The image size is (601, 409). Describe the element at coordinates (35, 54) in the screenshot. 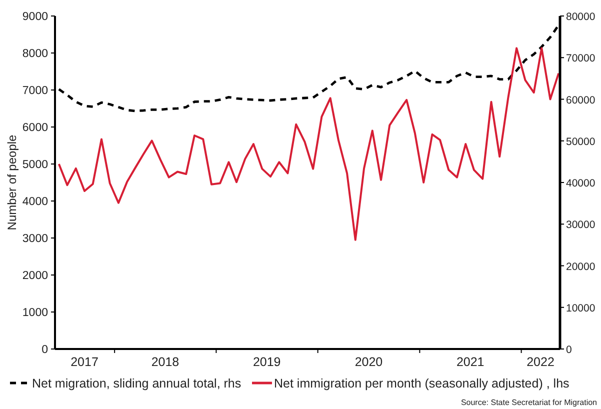

I see `y-tick-label: 8000` at that location.